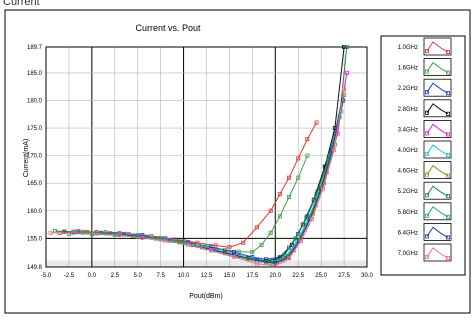  What do you see at coordinates (408, 69) in the screenshot?
I see `legend-label: 1.6GHz` at bounding box center [408, 69].